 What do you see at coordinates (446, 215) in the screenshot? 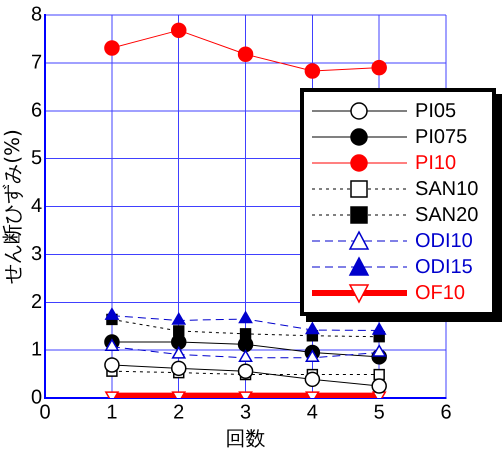
I see `legend-label: SAN20` at bounding box center [446, 215].